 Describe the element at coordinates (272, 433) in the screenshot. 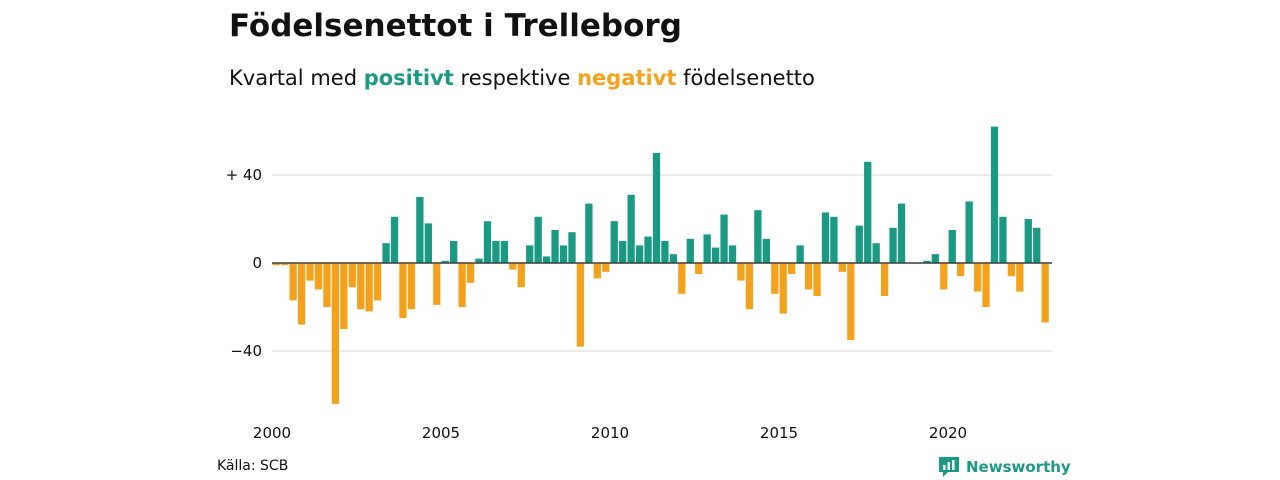

I see `x-tick-label: 2000` at that location.